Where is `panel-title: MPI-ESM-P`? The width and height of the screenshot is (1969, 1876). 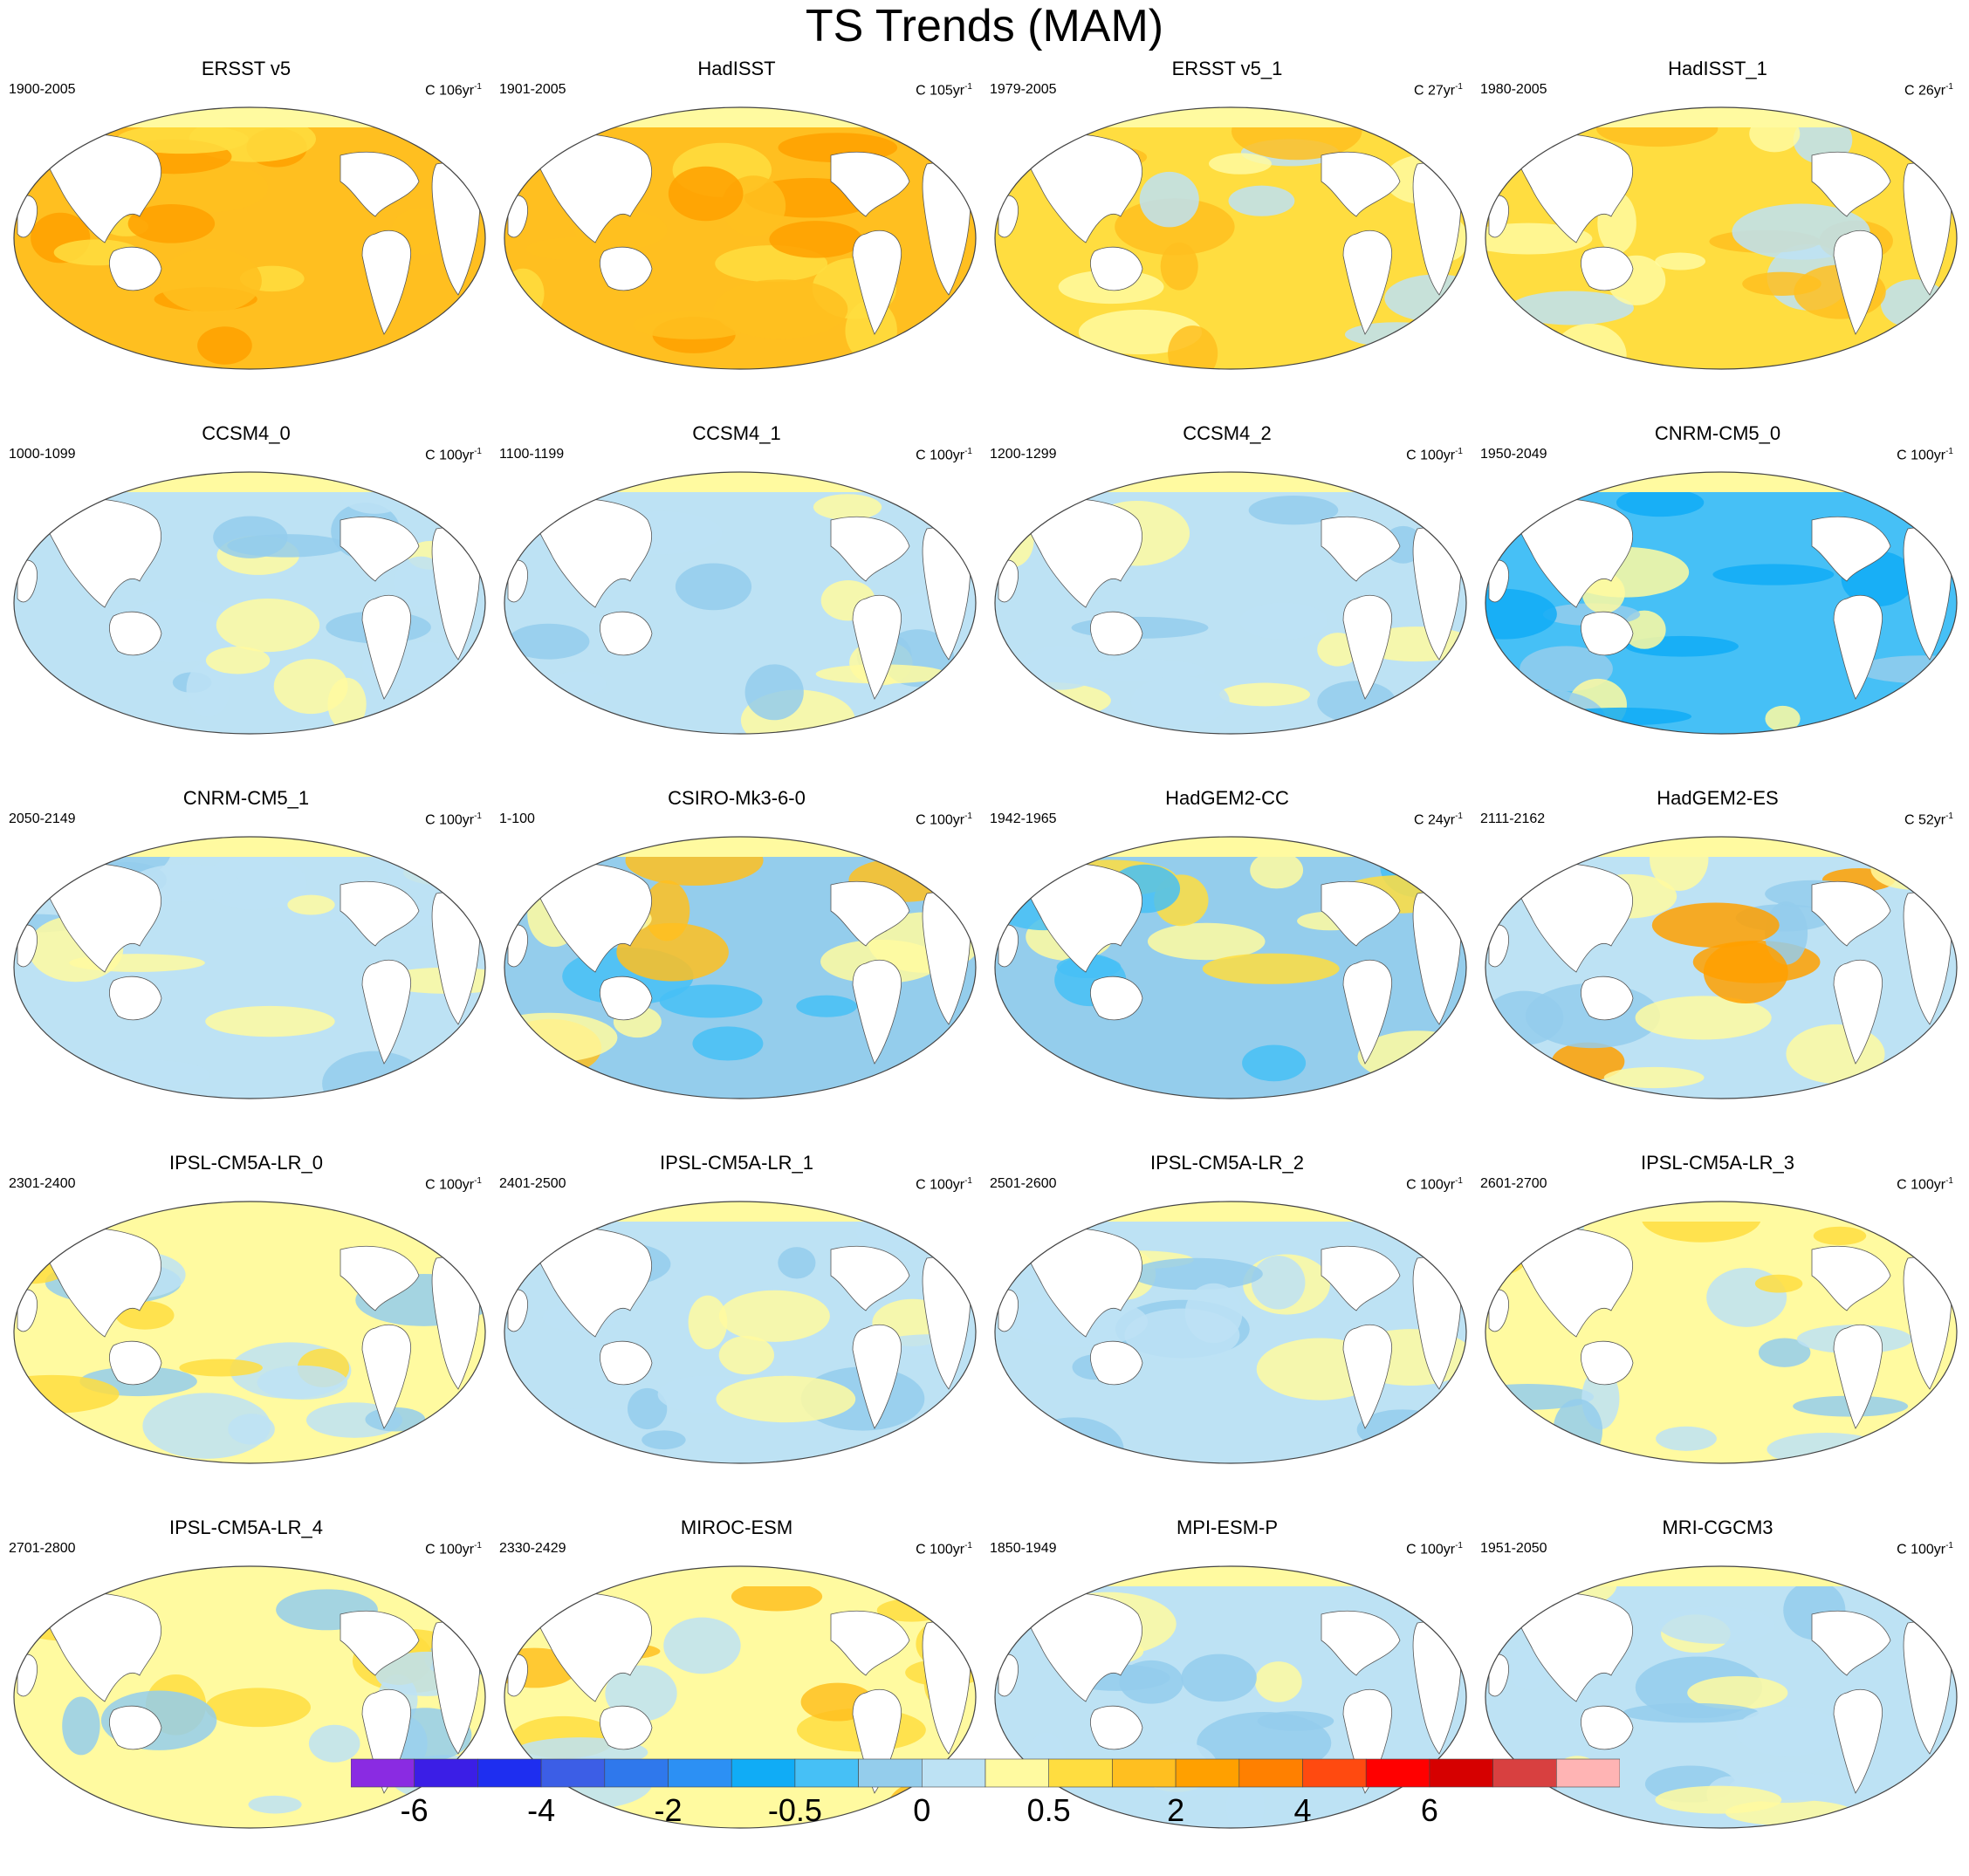
panel-title: MPI-ESM-P is located at coordinates (1227, 1527).